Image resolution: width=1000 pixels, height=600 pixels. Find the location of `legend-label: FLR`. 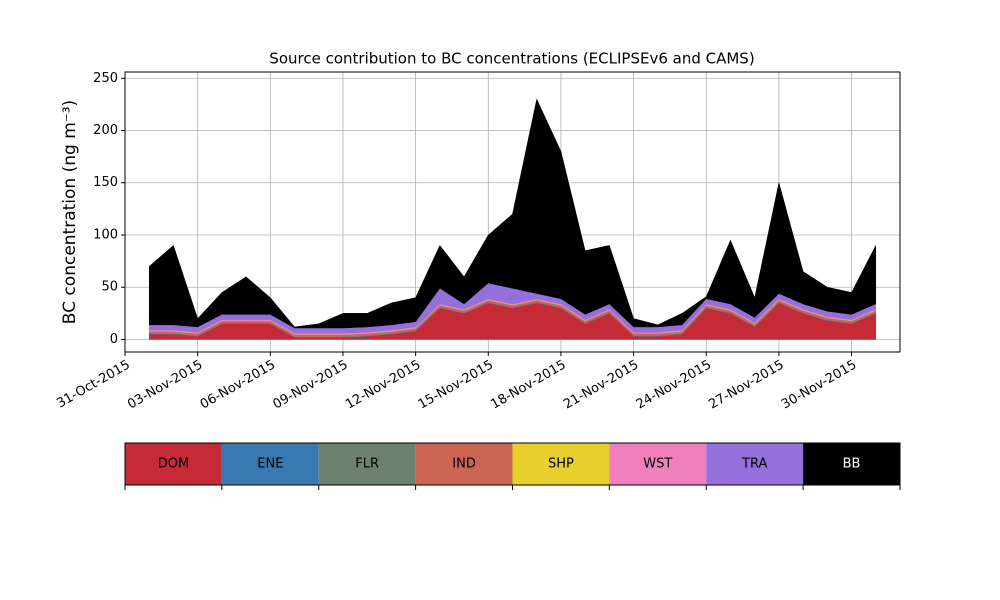

legend-label: FLR is located at coordinates (367, 464).